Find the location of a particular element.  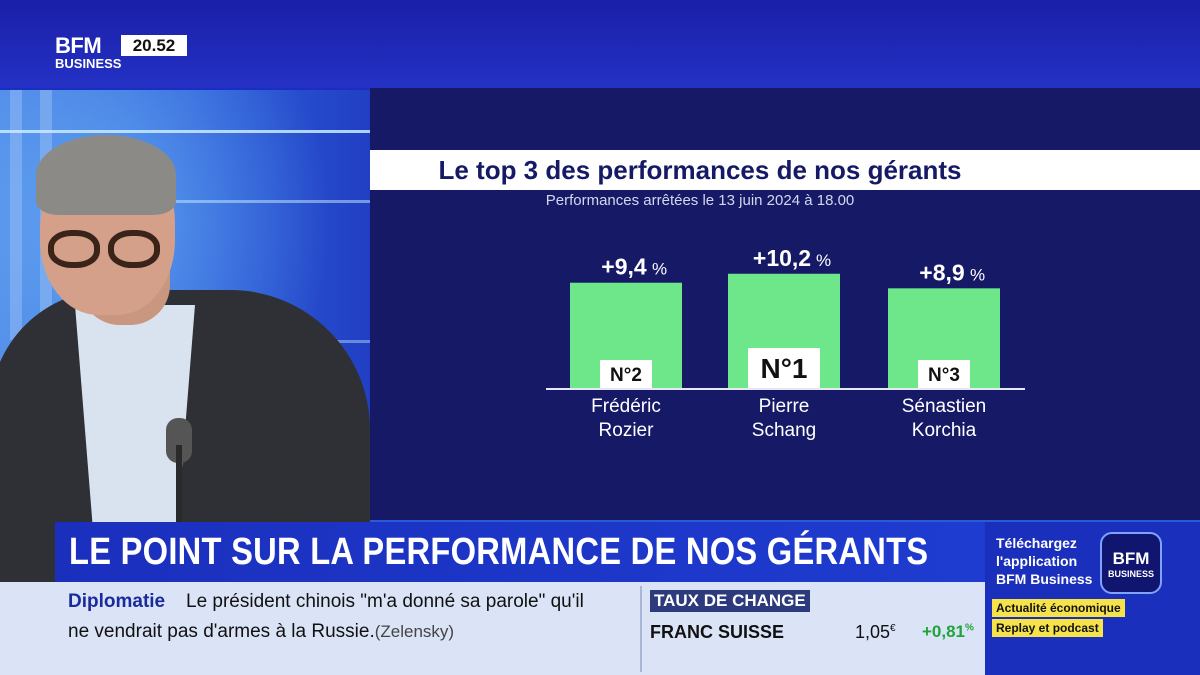

rank-label: N°3 is located at coordinates (944, 375).